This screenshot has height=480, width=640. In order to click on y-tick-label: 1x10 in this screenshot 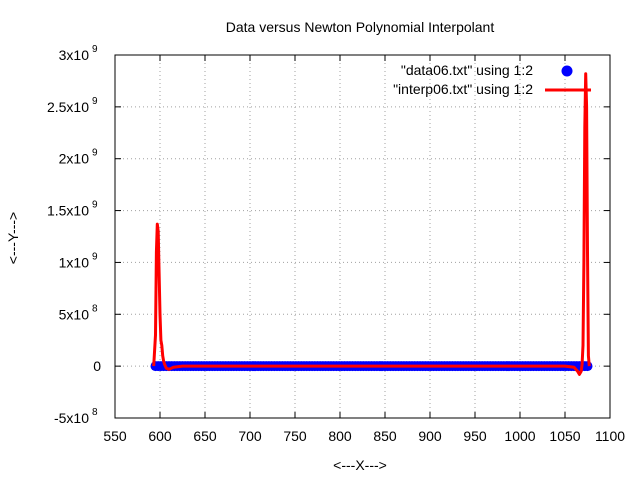, I will do `click(74, 262)`.